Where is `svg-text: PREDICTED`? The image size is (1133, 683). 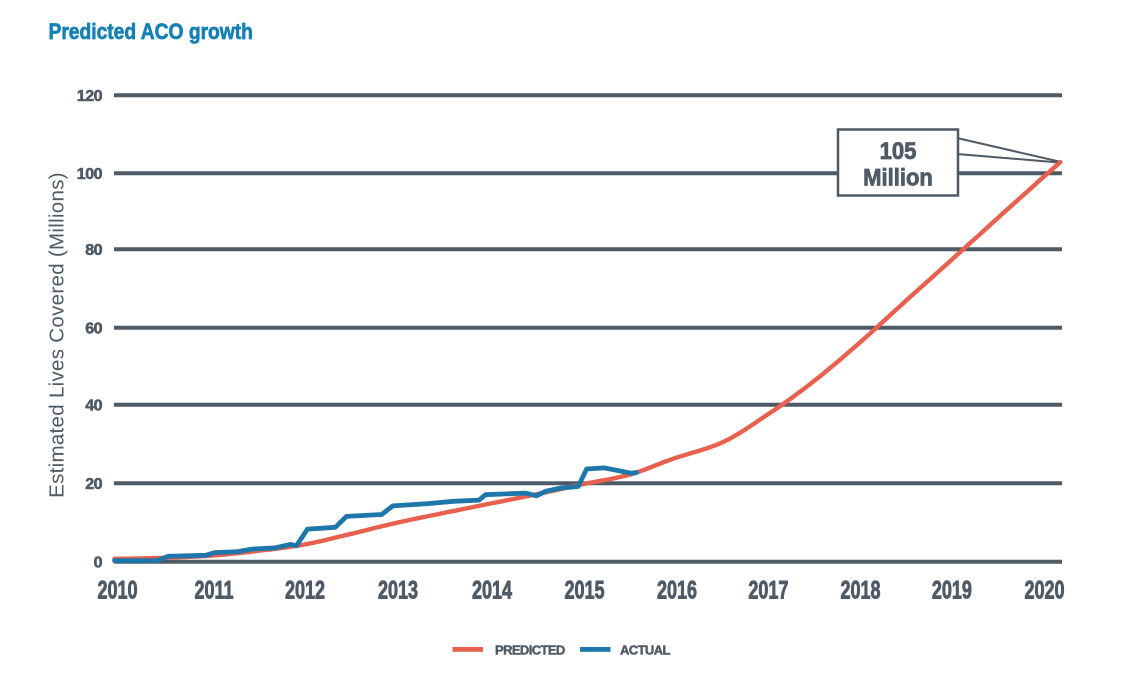
svg-text: PREDICTED is located at coordinates (530, 650).